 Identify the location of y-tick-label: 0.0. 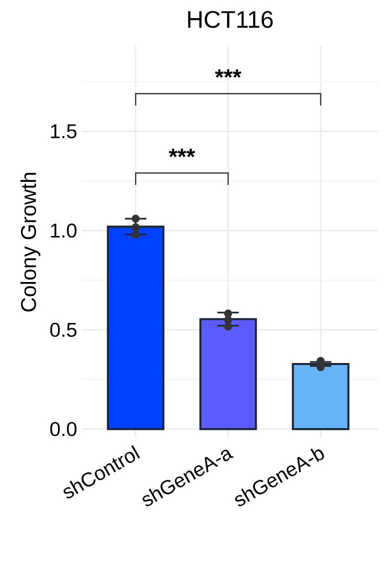
(63, 429).